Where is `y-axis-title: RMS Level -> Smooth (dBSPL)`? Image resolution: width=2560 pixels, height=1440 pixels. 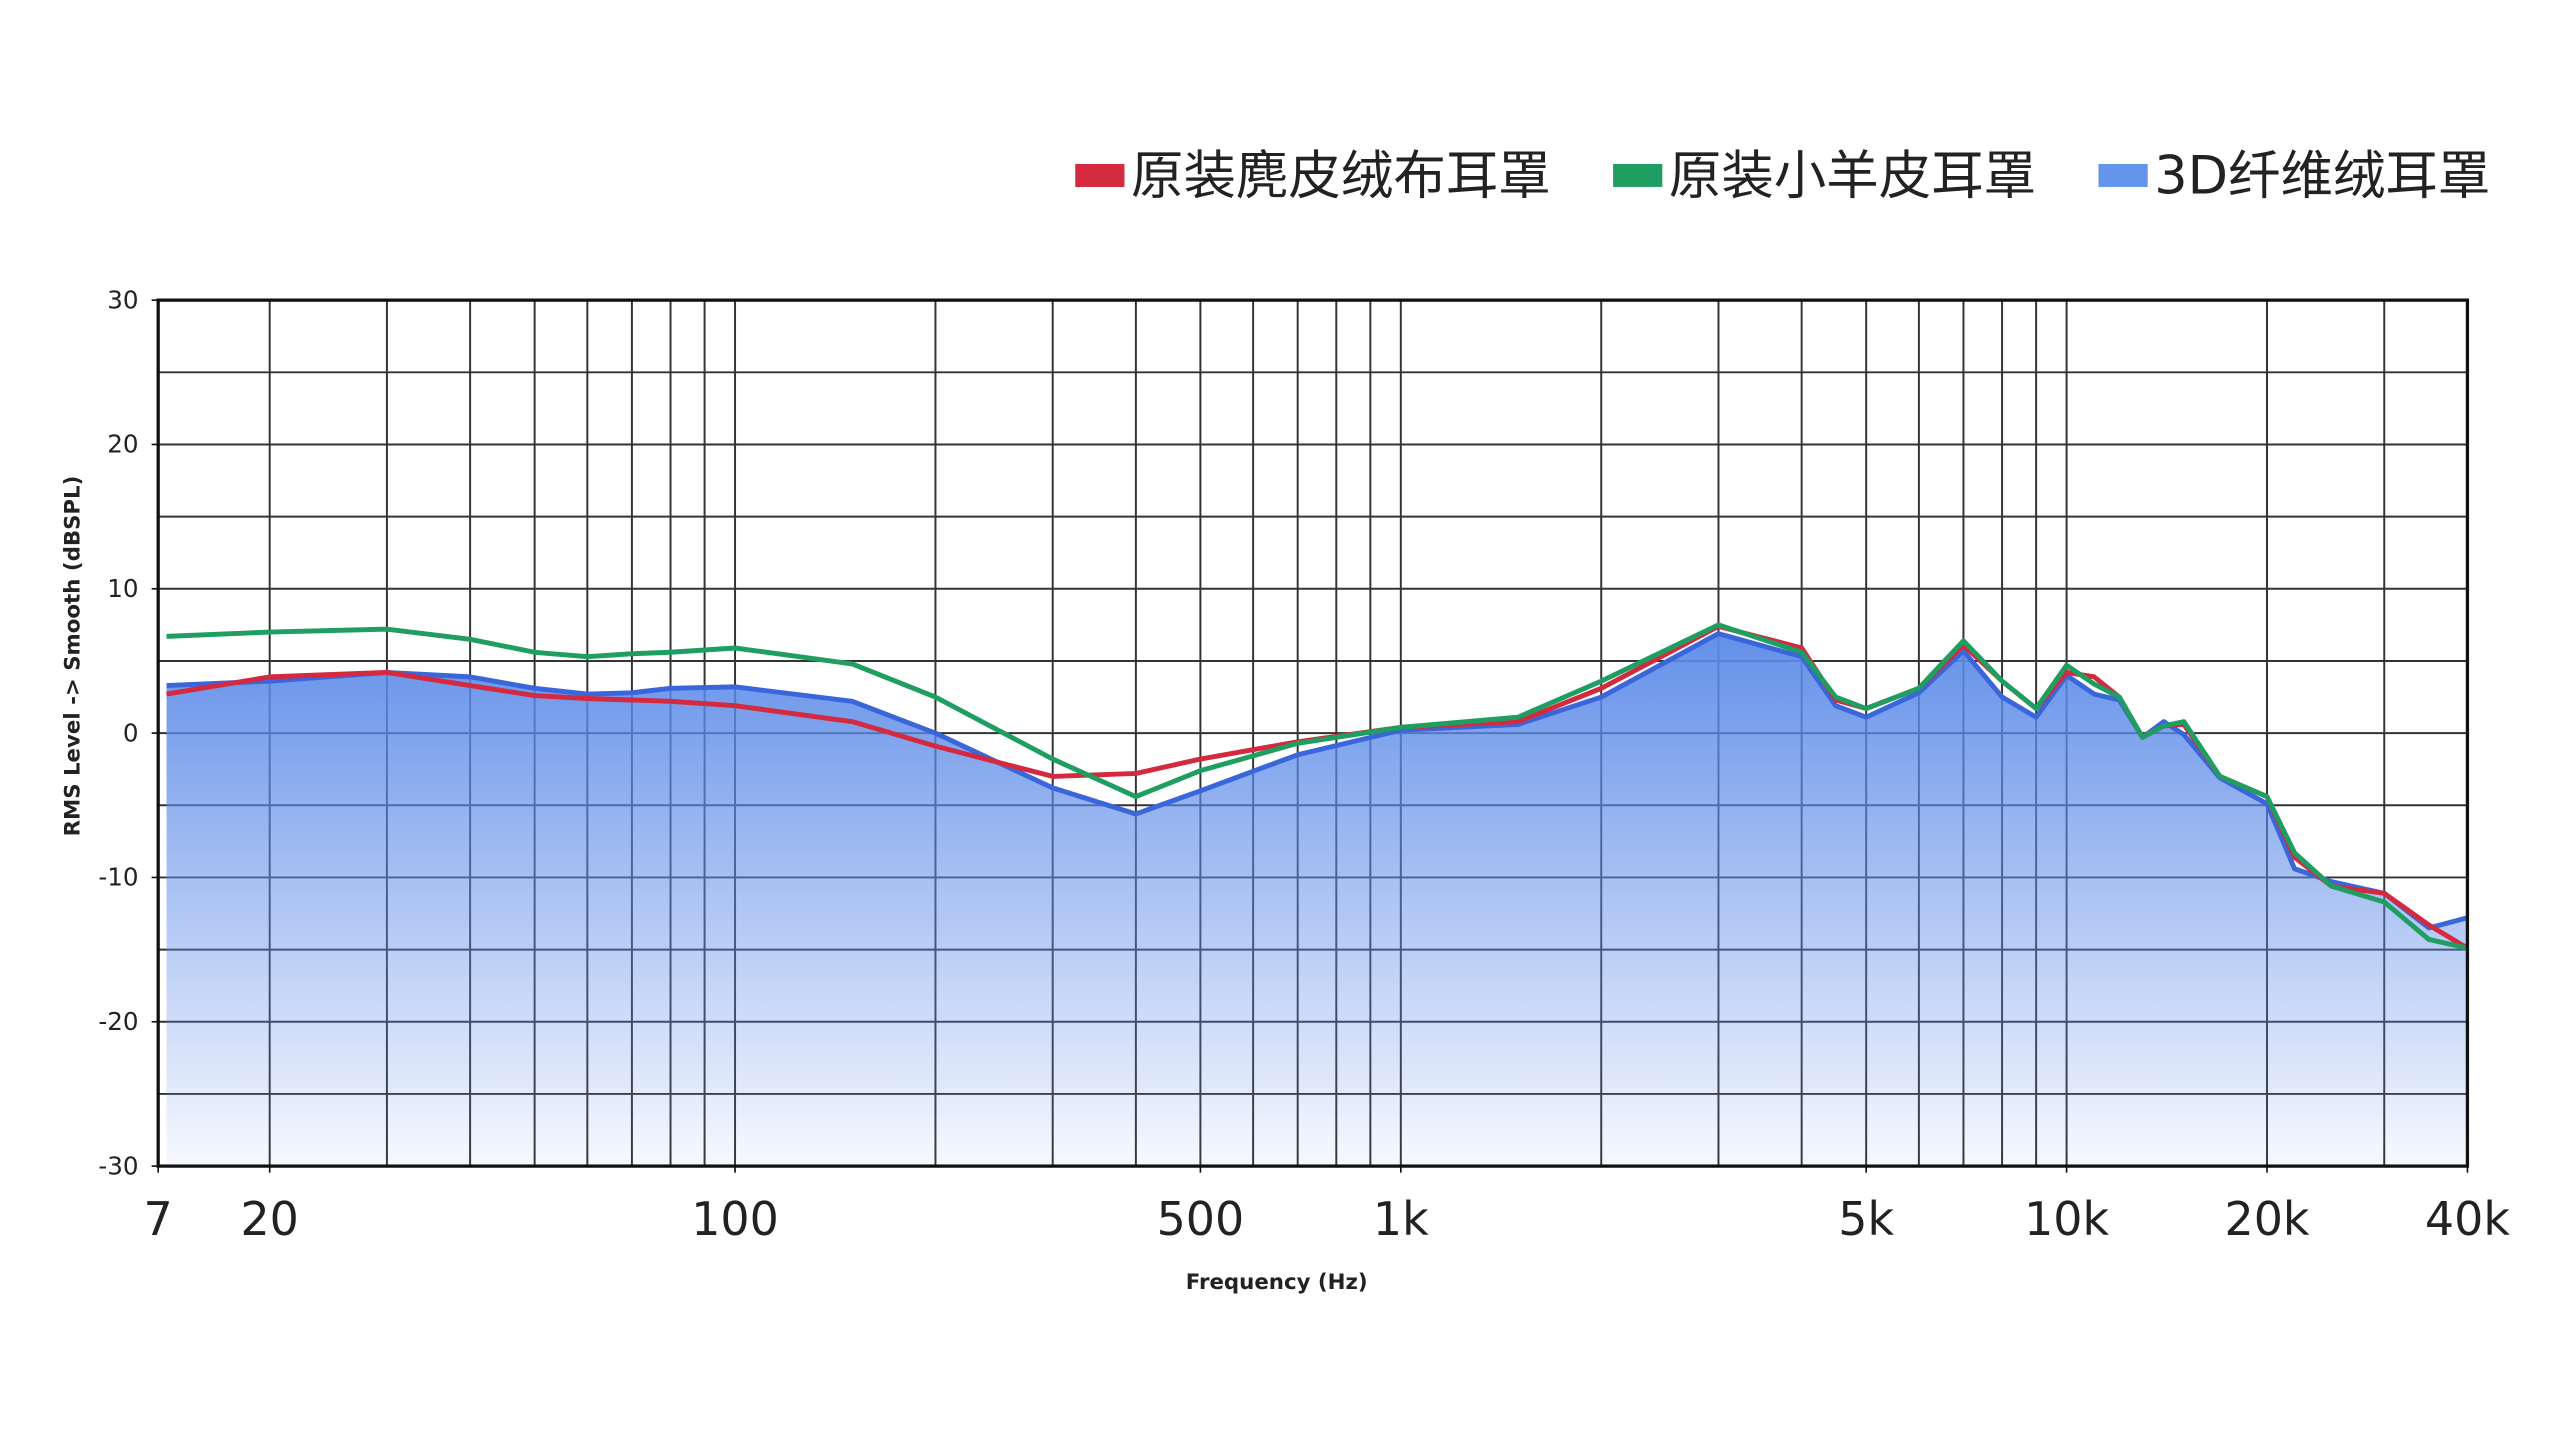 y-axis-title: RMS Level -> Smooth (dBSPL) is located at coordinates (72, 656).